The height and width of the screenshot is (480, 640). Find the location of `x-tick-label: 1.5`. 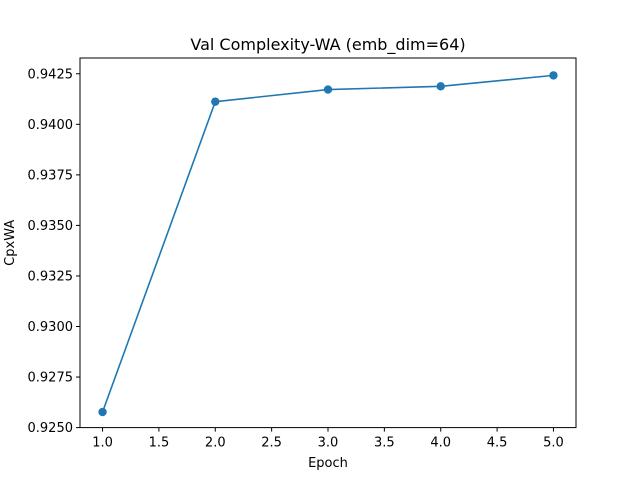

x-tick-label: 1.5 is located at coordinates (159, 443).